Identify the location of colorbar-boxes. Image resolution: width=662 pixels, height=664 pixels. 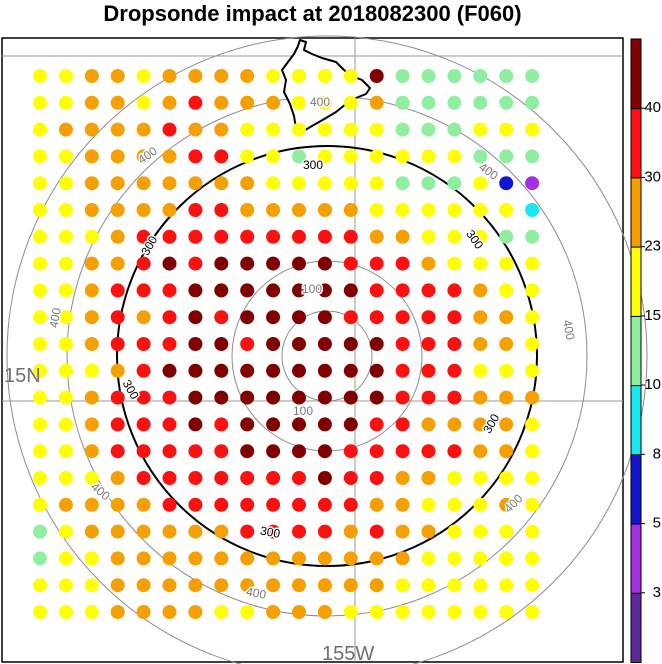
(636, 350).